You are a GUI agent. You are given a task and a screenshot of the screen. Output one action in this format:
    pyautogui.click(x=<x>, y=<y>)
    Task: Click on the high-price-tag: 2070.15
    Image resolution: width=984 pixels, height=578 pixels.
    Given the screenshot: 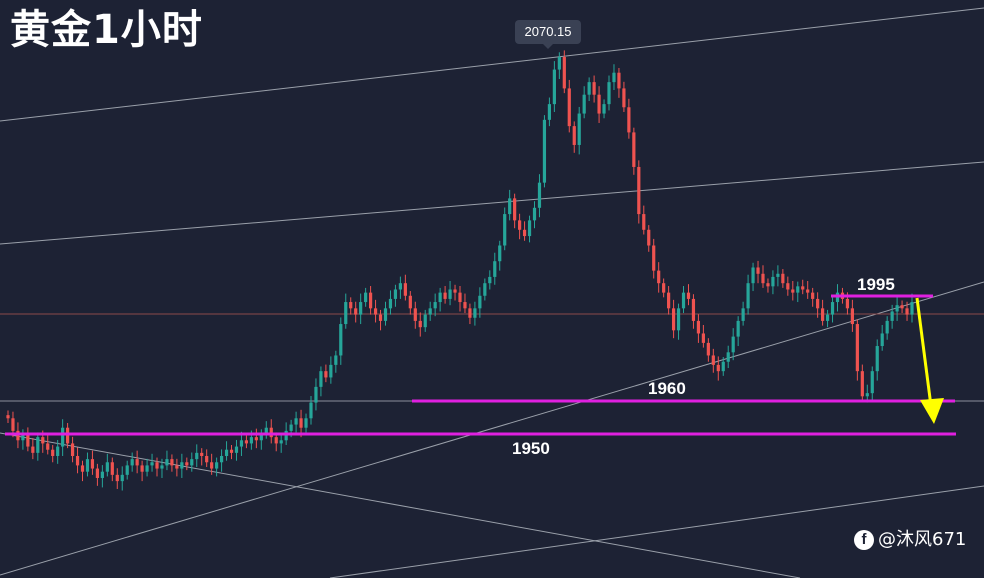 What is the action you would take?
    pyautogui.click(x=548, y=32)
    